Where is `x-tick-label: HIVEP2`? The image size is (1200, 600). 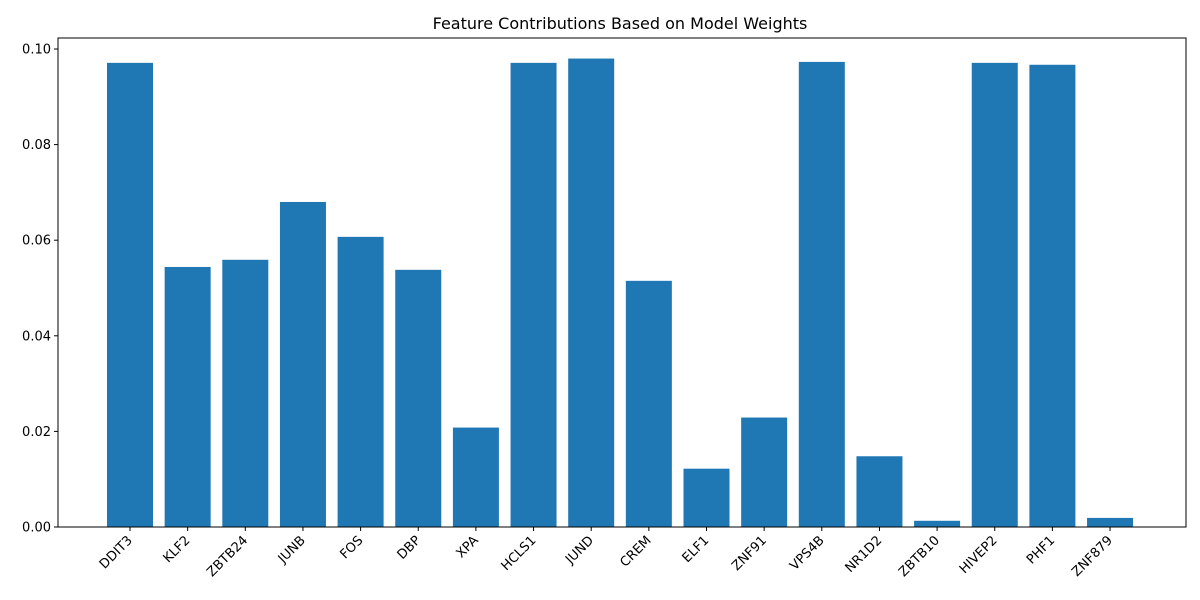 x-tick-label: HIVEP2 is located at coordinates (979, 555).